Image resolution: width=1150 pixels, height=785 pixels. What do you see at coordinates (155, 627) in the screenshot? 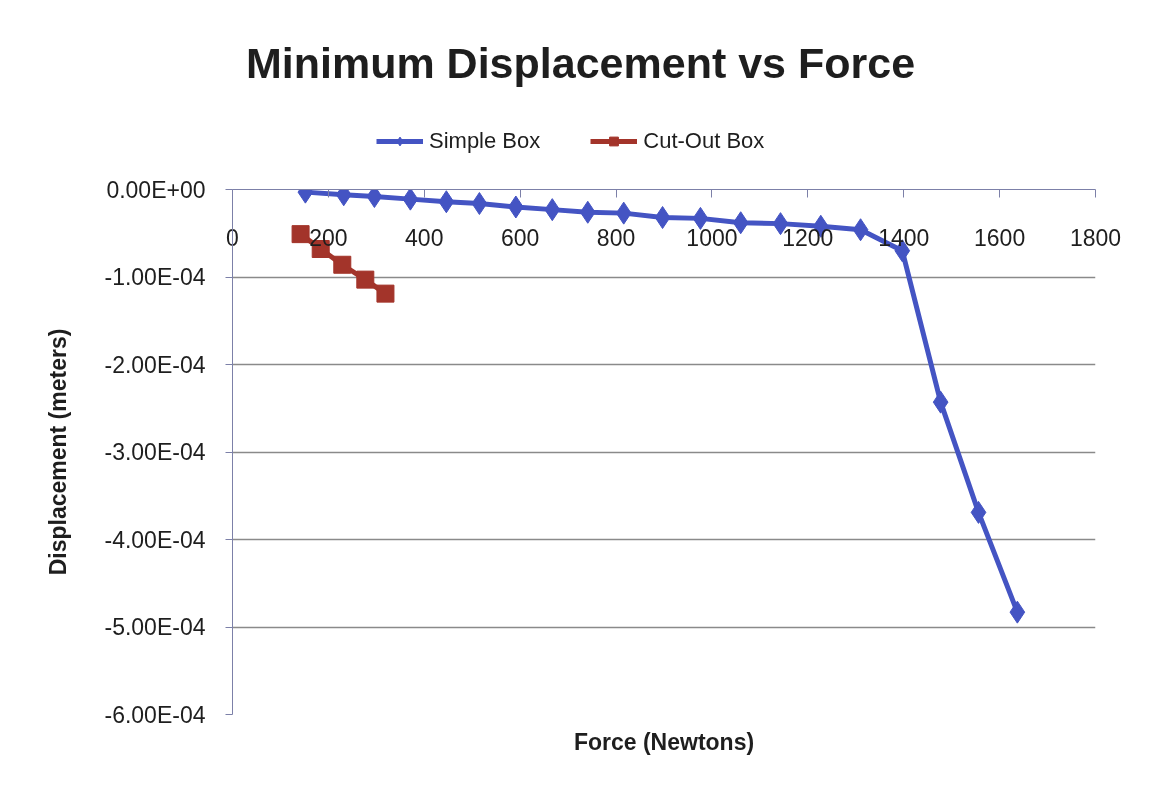
I see `y-tick-label: -5.00E-04` at bounding box center [155, 627].